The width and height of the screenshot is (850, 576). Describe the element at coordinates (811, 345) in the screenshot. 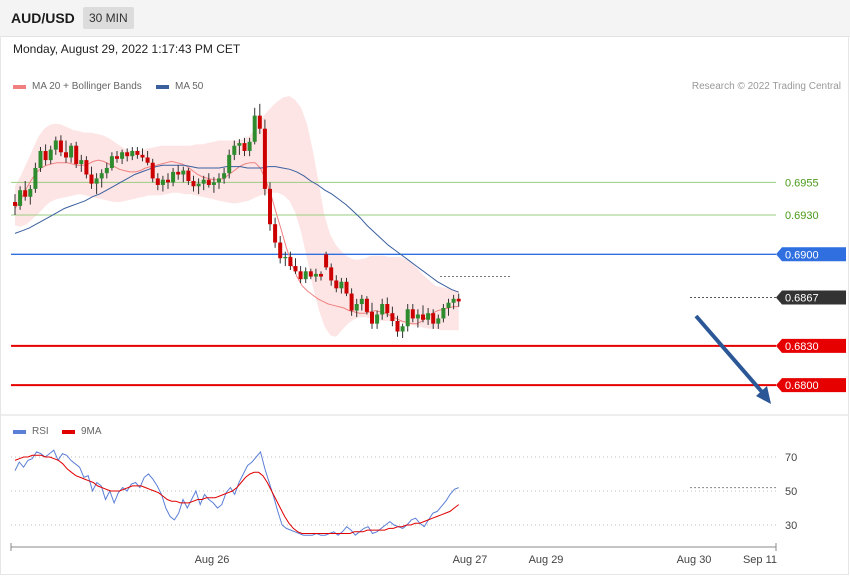

I see `level-tag-0.6830` at that location.